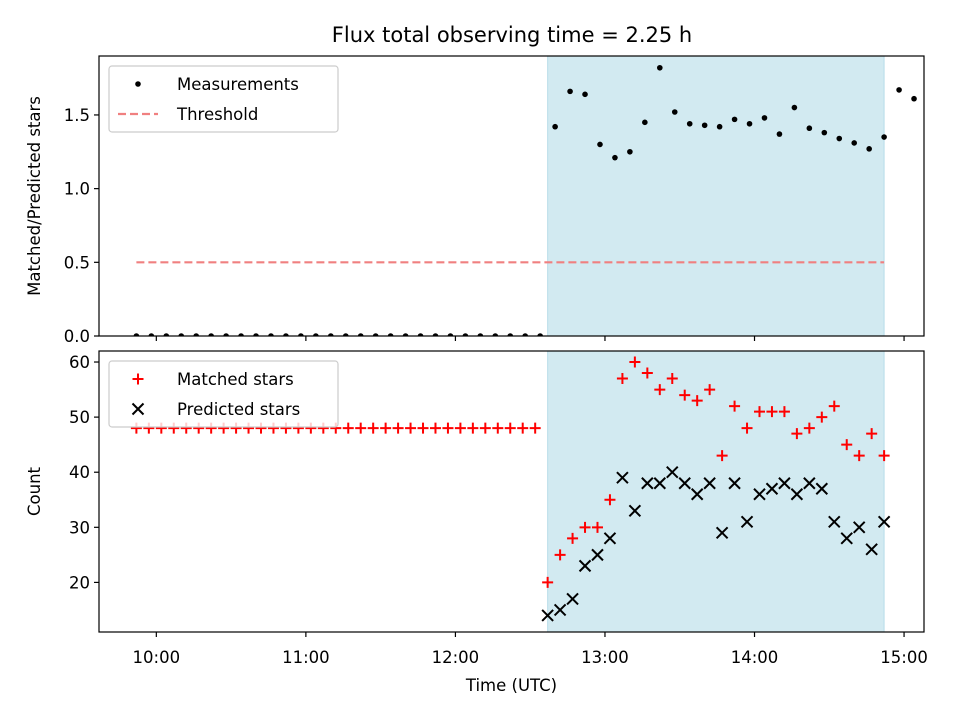 Image resolution: width=960 pixels, height=725 pixels. I want to click on x-tick-label: 15:00, so click(904, 657).